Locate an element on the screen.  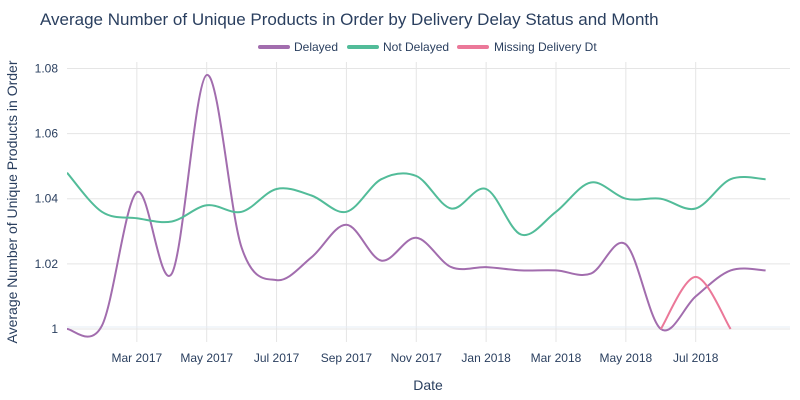
y-tick-label: 1.06 is located at coordinates (47, 134).